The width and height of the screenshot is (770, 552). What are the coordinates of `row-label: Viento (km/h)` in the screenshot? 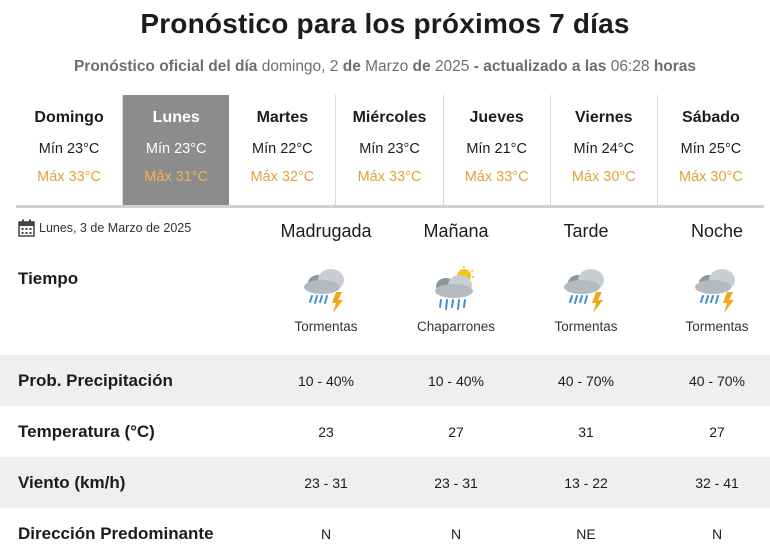 It's located at (72, 482).